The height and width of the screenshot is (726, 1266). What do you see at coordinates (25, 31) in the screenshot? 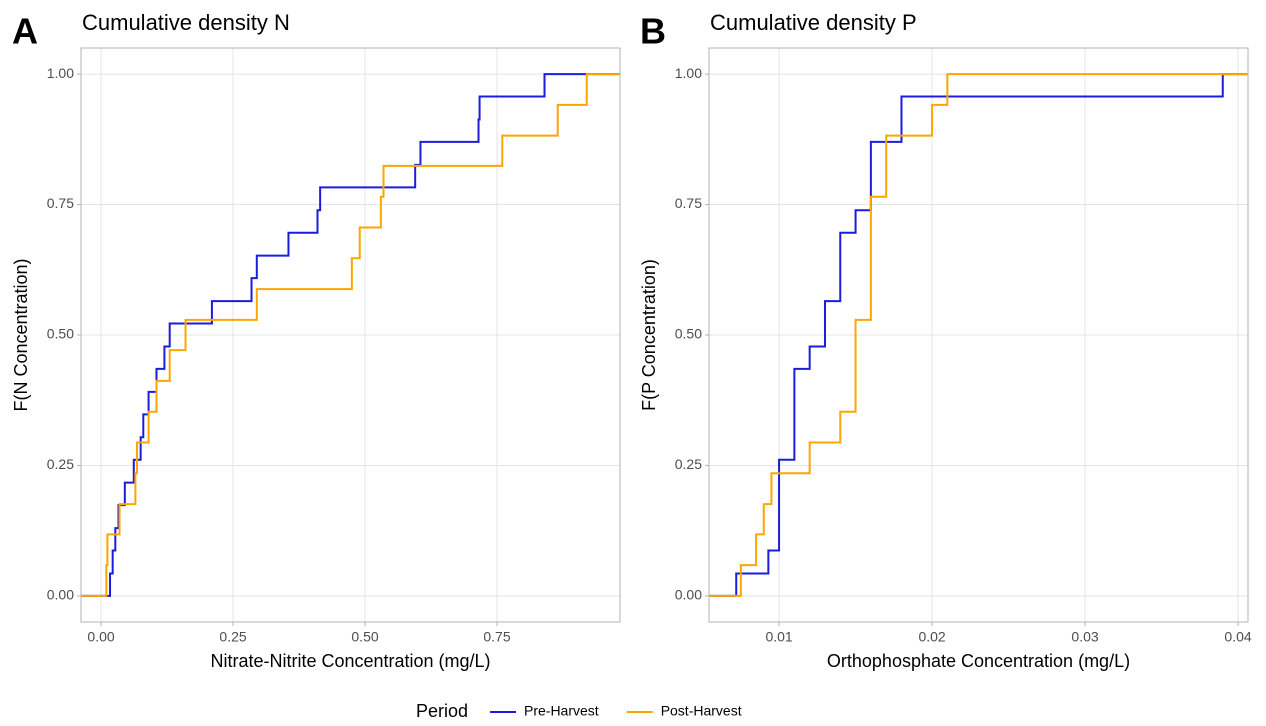
I see `panel-tag: A` at bounding box center [25, 31].